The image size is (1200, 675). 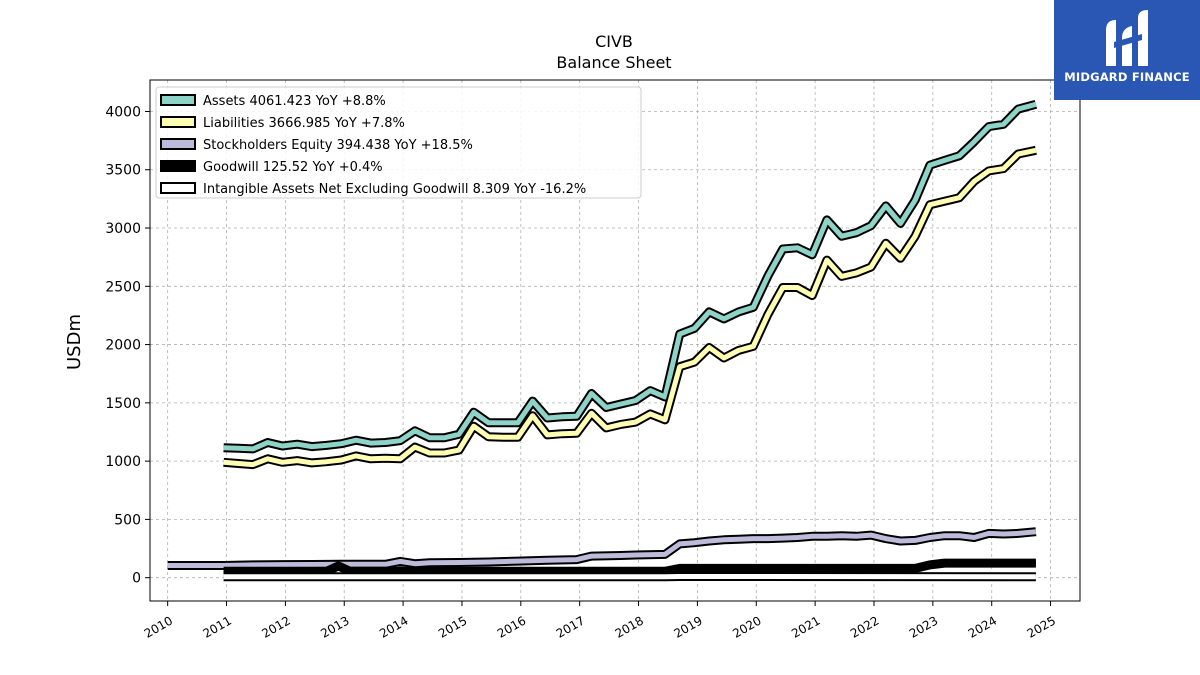 I want to click on x-tick-label: 2011, so click(x=217, y=626).